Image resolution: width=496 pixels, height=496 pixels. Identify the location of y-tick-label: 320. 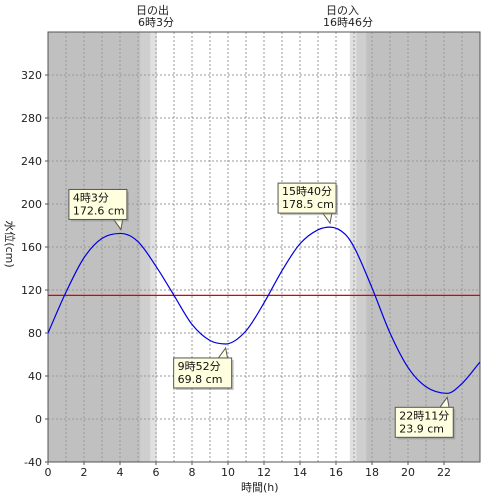
(31, 75).